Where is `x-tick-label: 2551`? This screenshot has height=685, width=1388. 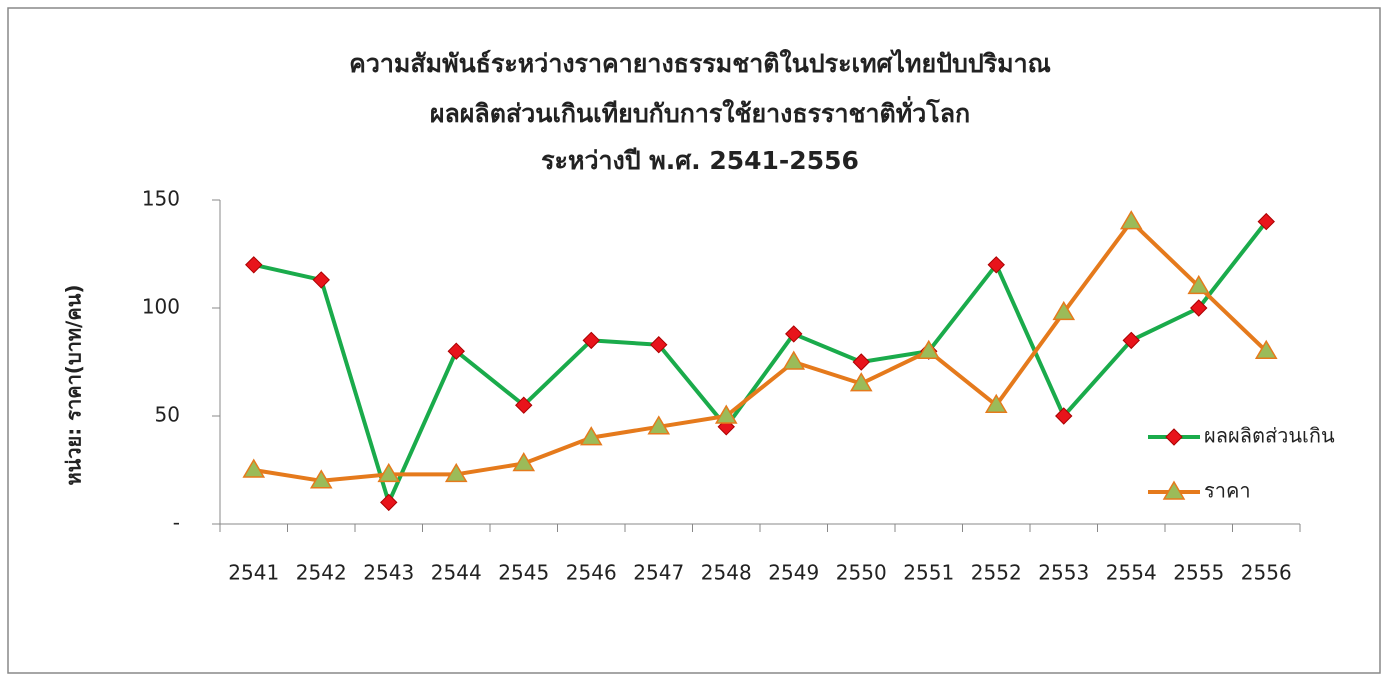
x-tick-label: 2551 is located at coordinates (928, 573).